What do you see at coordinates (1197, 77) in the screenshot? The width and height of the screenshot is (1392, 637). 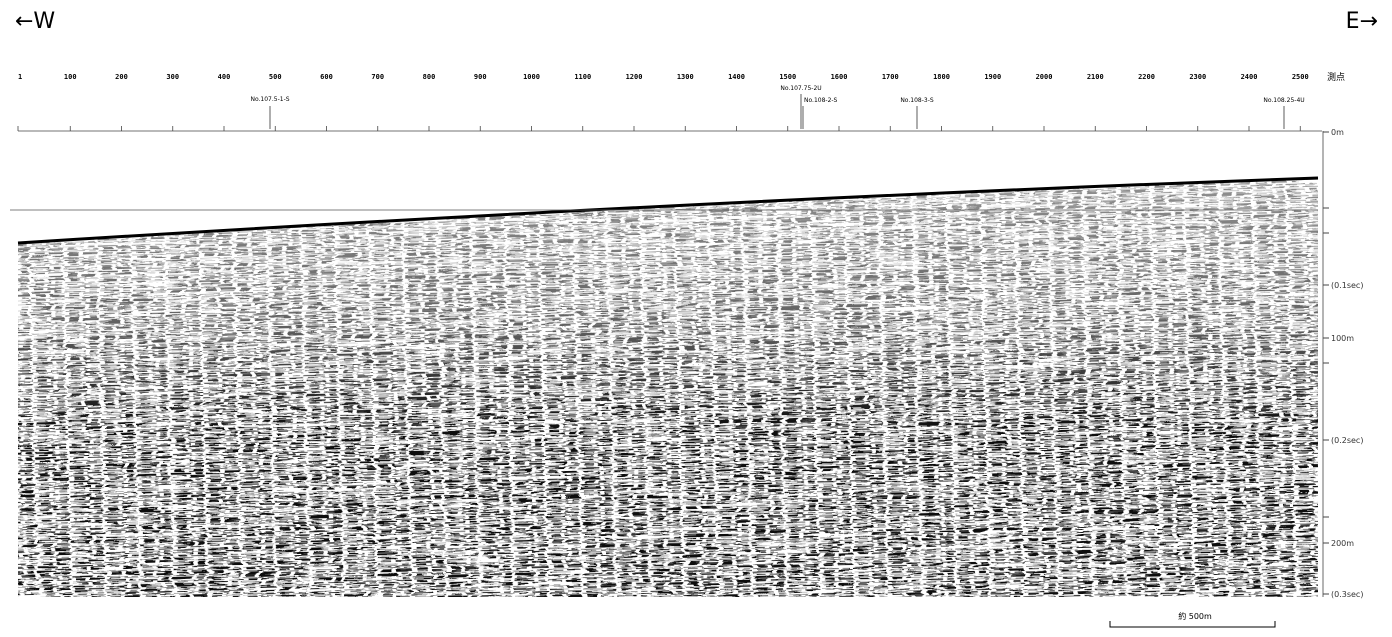 I see `station-label: 2300` at bounding box center [1197, 77].